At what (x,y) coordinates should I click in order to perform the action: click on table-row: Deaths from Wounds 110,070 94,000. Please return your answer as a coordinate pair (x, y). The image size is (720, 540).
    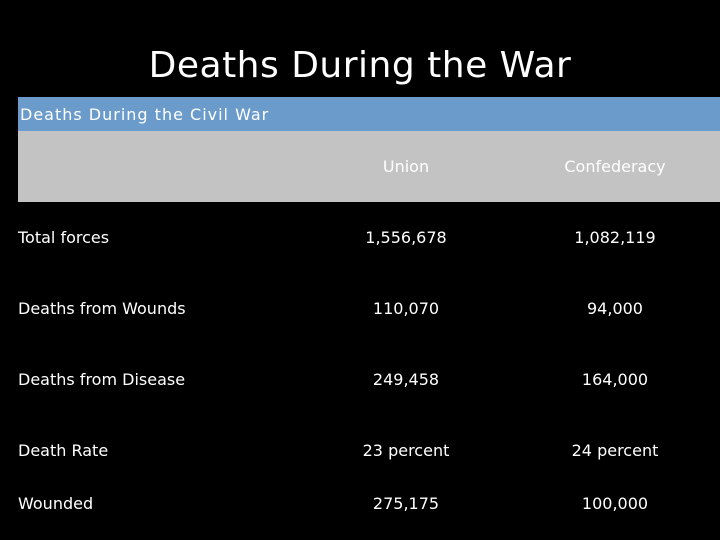
    Looking at the image, I should click on (360, 309).